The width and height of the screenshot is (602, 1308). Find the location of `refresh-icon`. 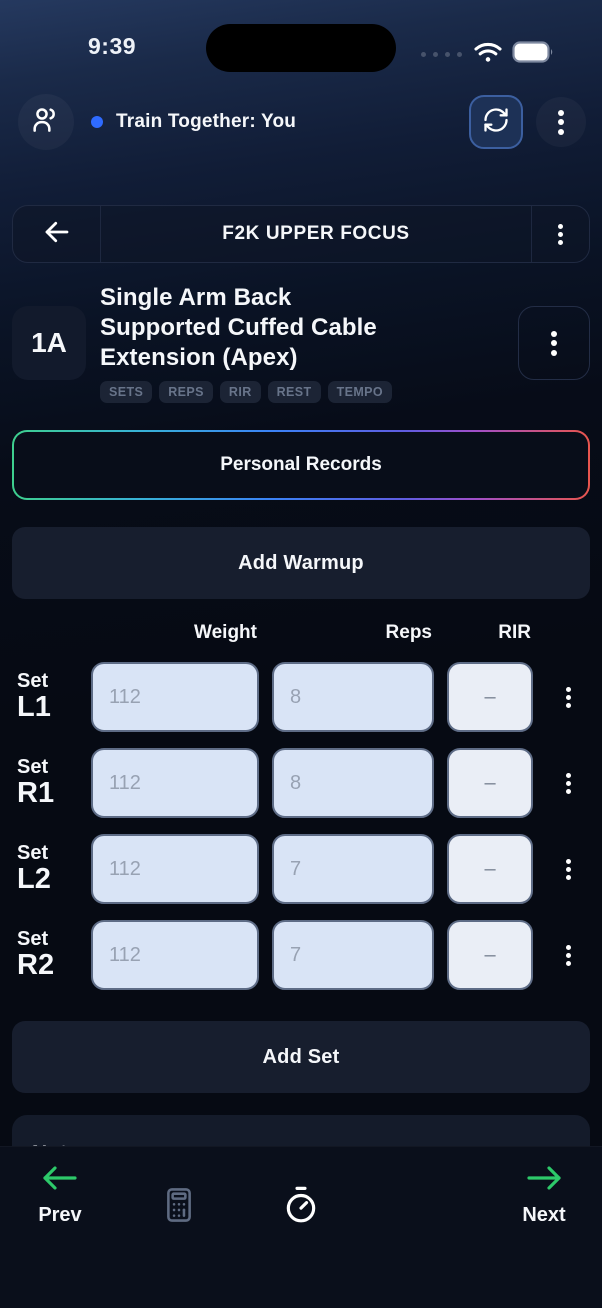

refresh-icon is located at coordinates (496, 122).